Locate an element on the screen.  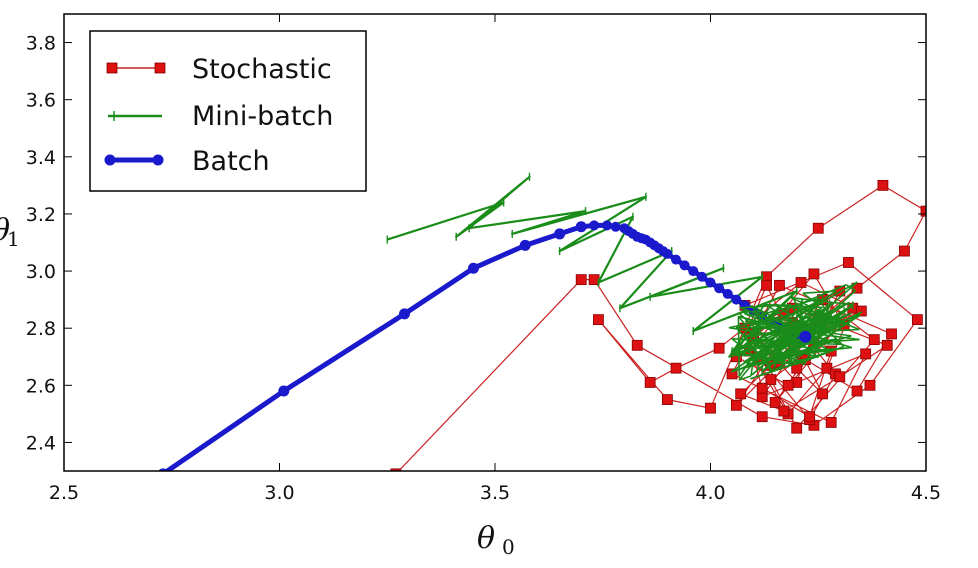
legend-batch-label: Batch is located at coordinates (231, 161).